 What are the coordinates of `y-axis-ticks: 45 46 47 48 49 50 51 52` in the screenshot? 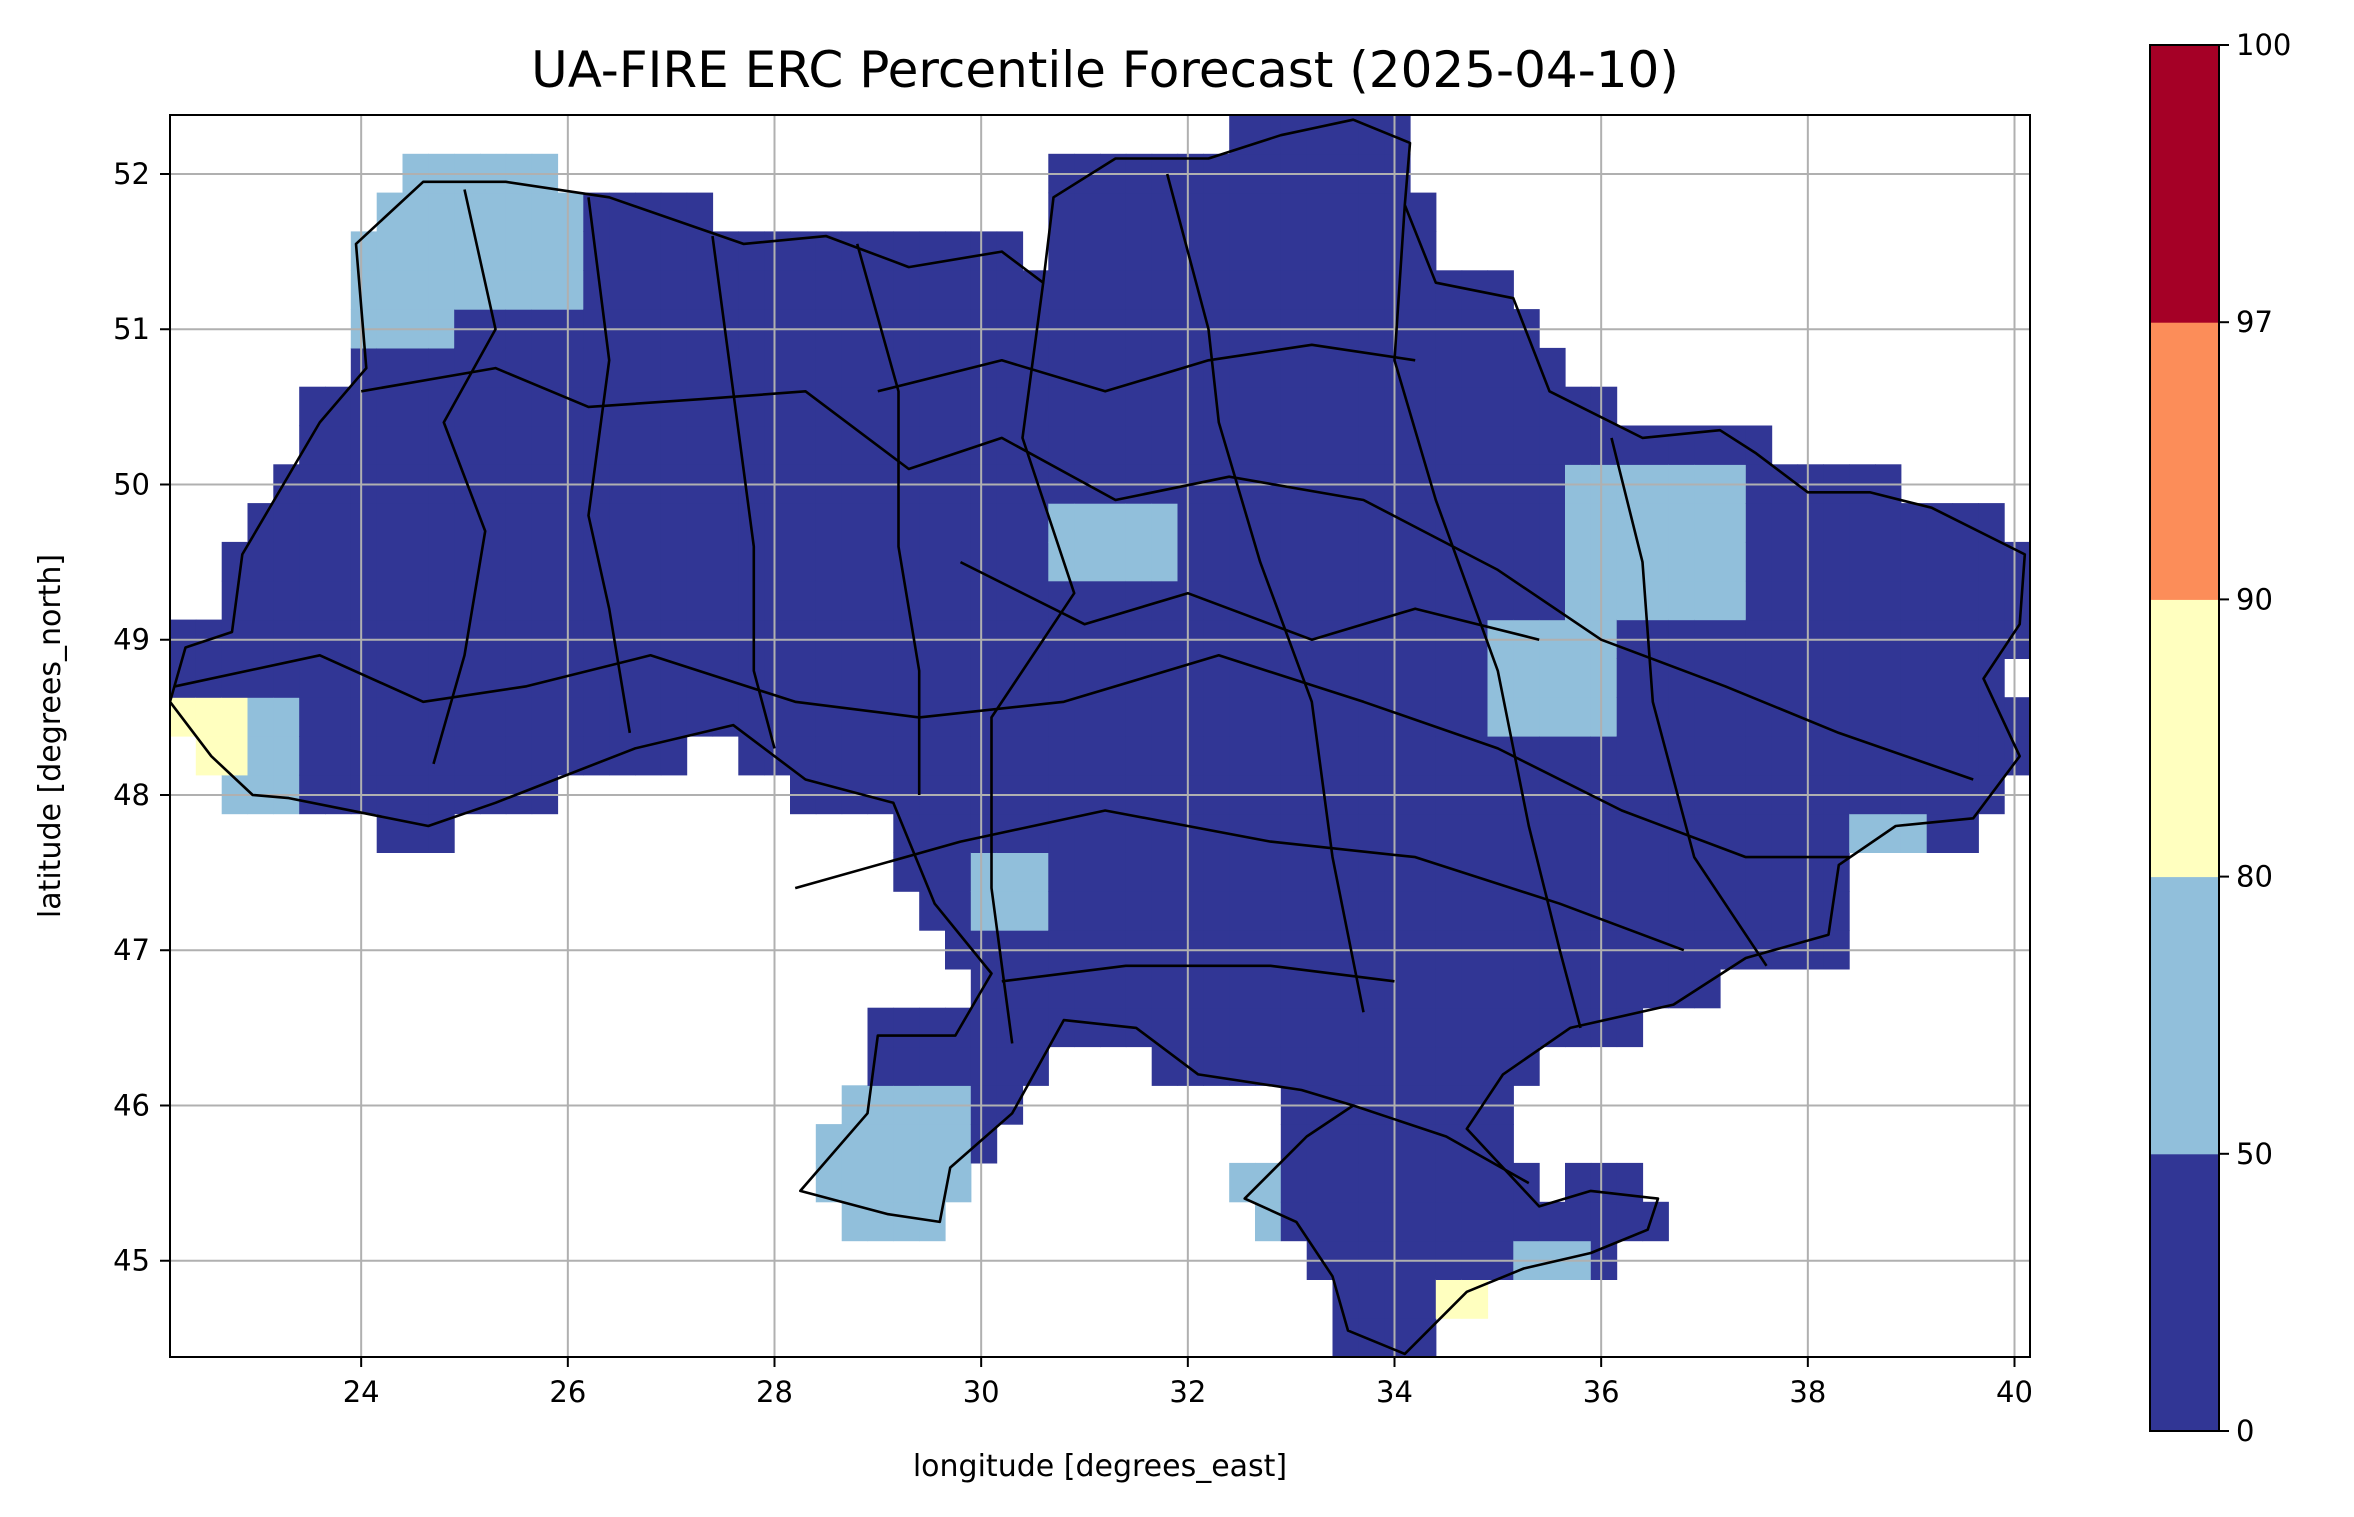 It's located at (141, 717).